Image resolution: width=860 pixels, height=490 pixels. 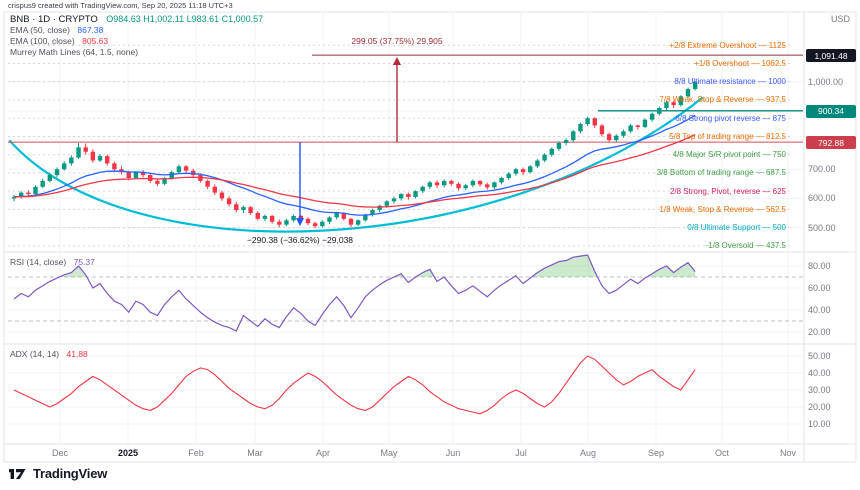 I want to click on ema100-label: EMA (100, close), so click(x=42, y=41).